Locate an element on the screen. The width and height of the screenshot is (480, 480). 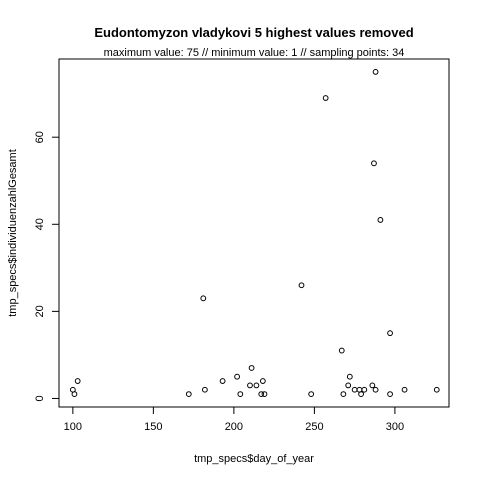
x-tick-label: 300 is located at coordinates (395, 427).